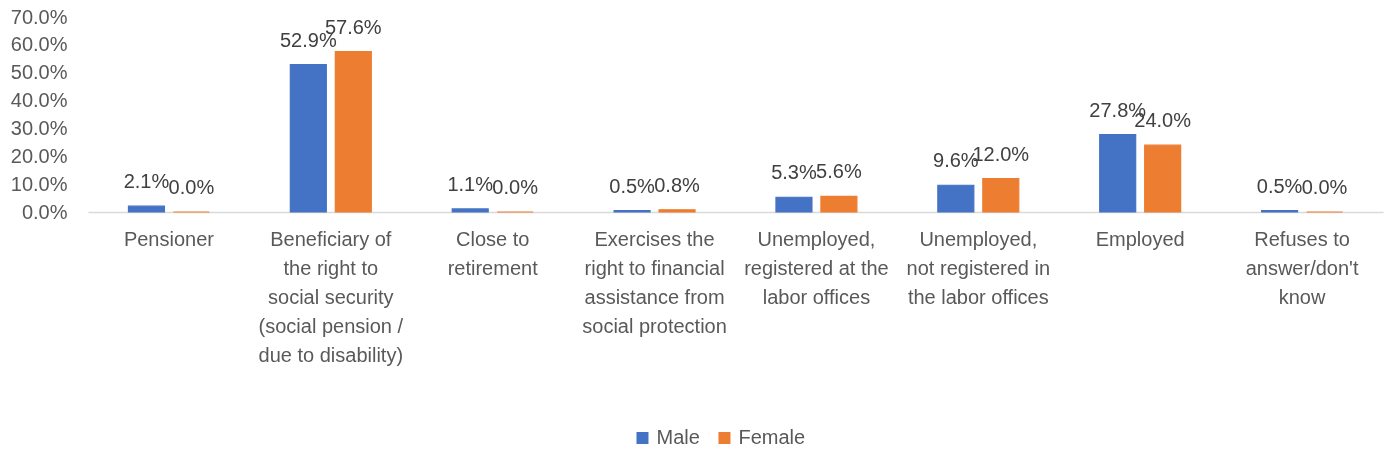  What do you see at coordinates (39, 155) in the screenshot?
I see `y-tick-label: 20.0%` at bounding box center [39, 155].